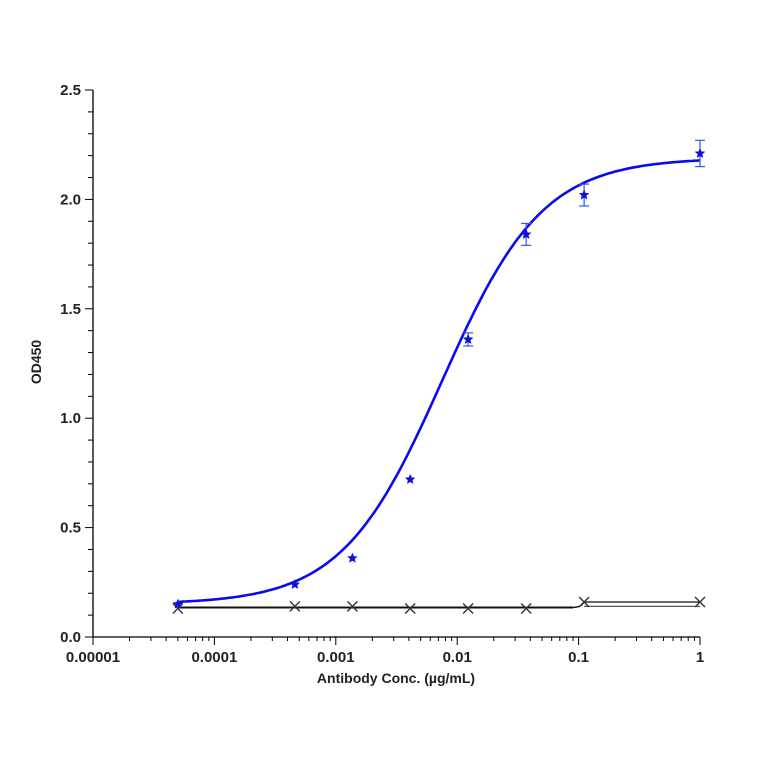  Describe the element at coordinates (70, 637) in the screenshot. I see `y-tick-label: 0.0` at that location.